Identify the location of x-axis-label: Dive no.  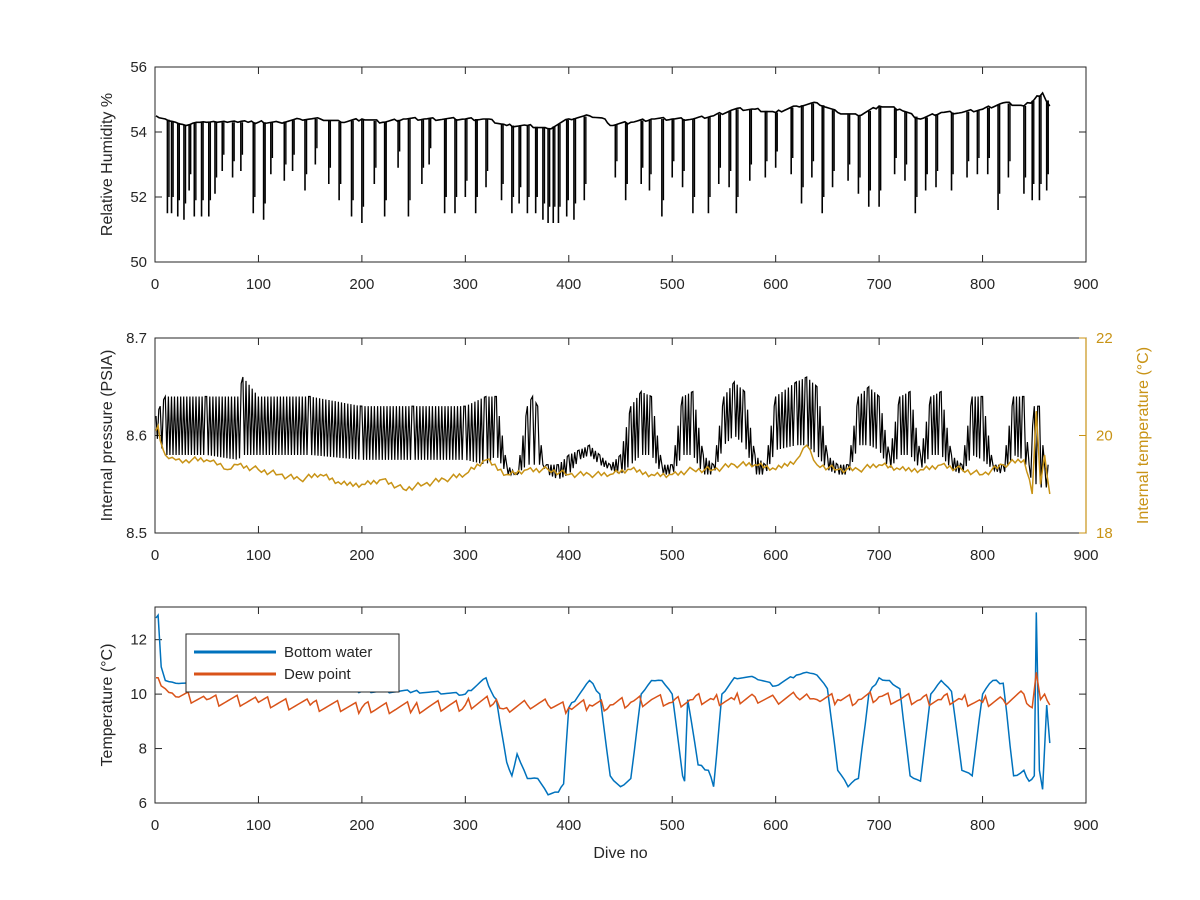
(620, 853).